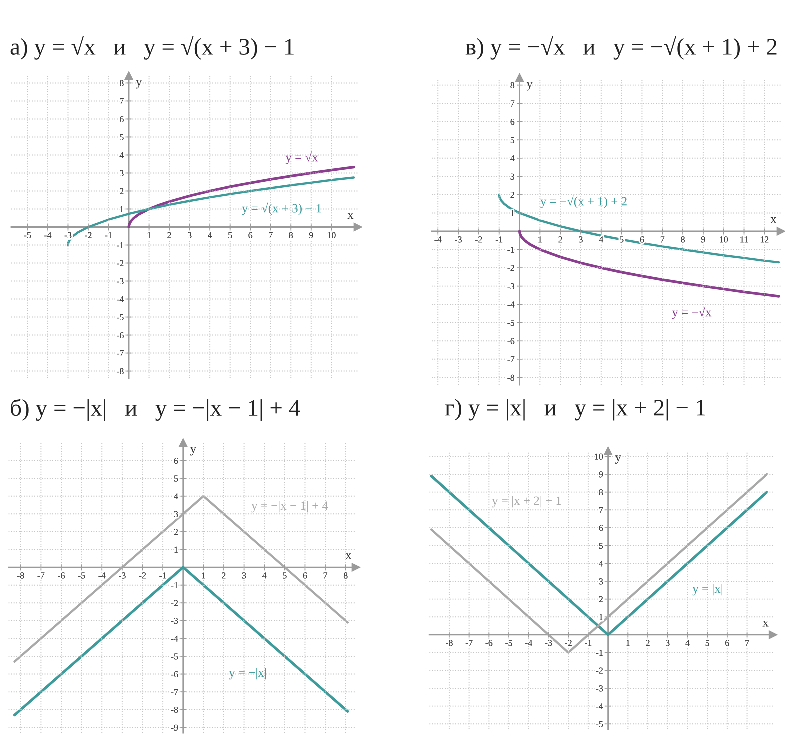 This screenshot has height=750, width=785. I want to click on chart-title: г) y = |x| и y = |x + 2| − 1, so click(575, 410).